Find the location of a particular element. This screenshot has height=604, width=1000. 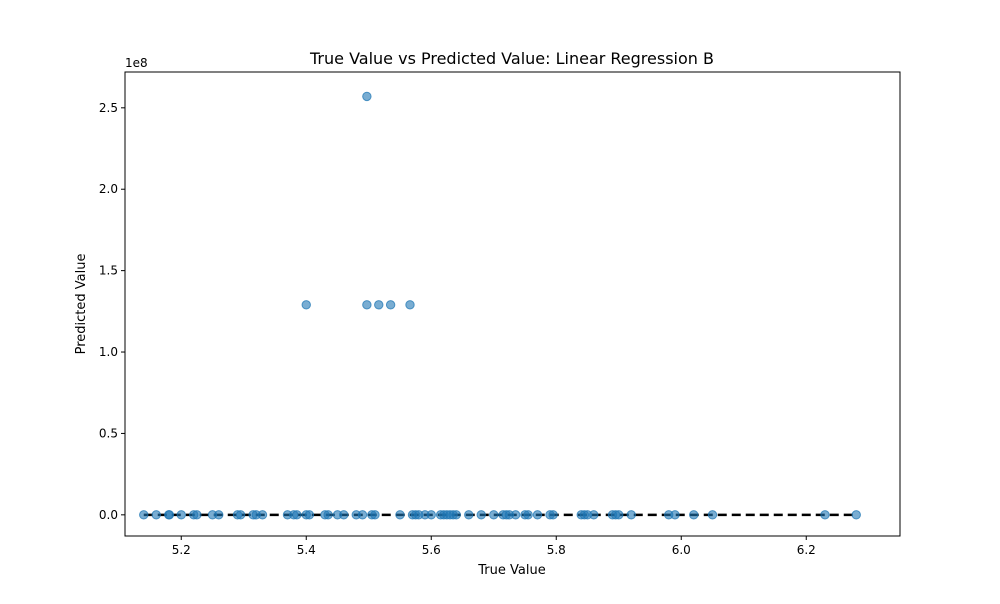

x-tick-label: 5.4 is located at coordinates (306, 550).